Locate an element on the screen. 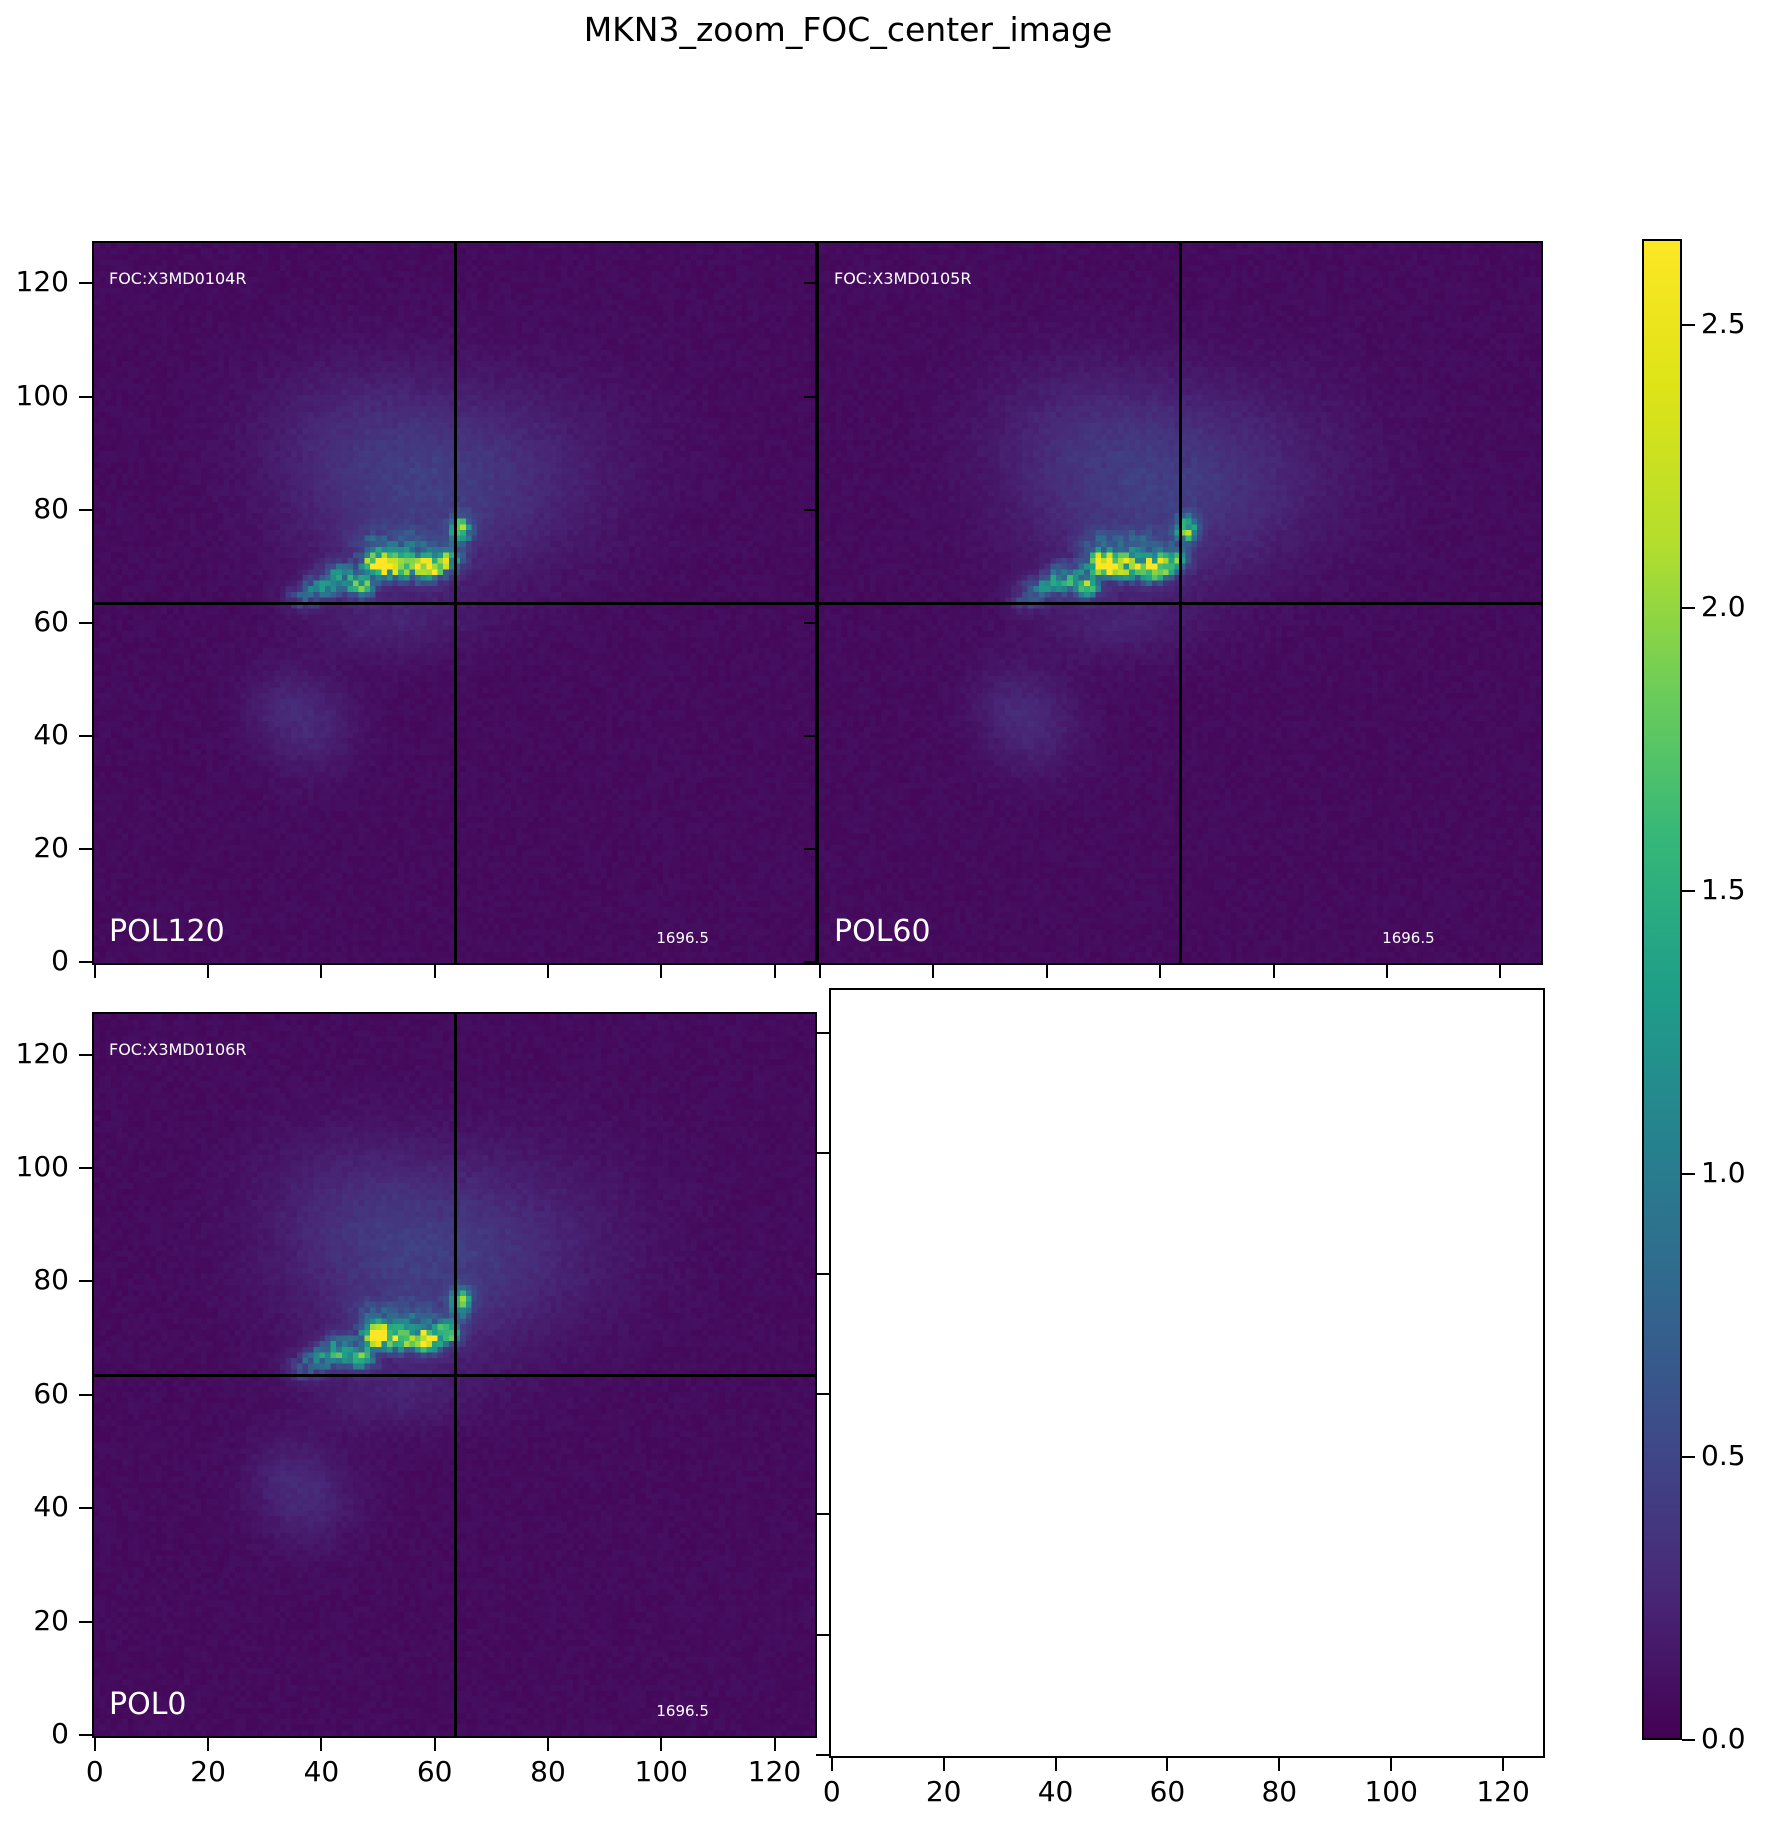  colorbar-tick-label: 0.0 is located at coordinates (1723, 1738).